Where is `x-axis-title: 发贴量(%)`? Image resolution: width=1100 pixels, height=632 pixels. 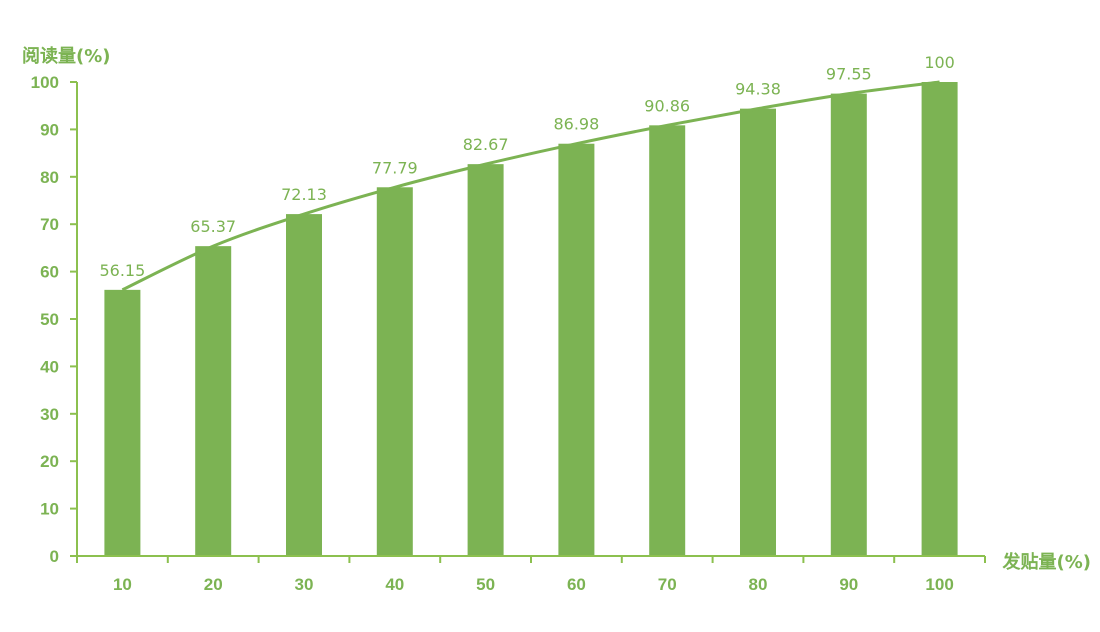
x-axis-title: 发贴量(%) is located at coordinates (1047, 562).